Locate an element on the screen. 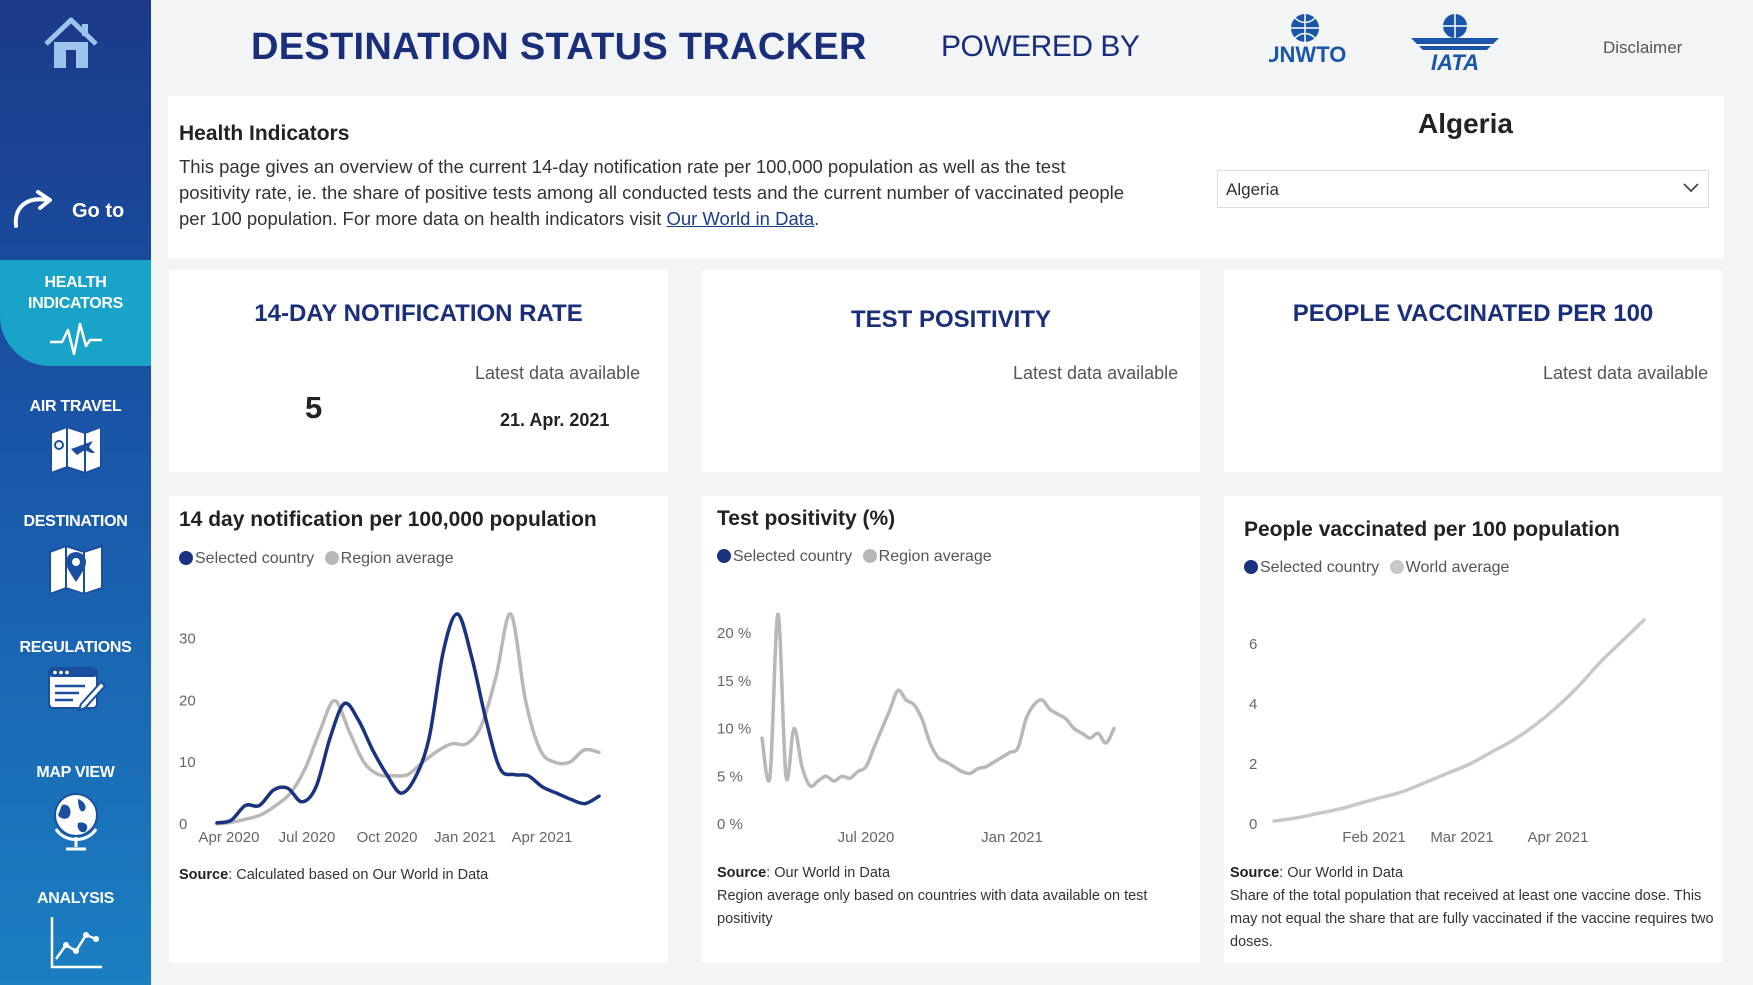 This screenshot has width=1753, height=985. back-arrow-icon is located at coordinates (32, 209).